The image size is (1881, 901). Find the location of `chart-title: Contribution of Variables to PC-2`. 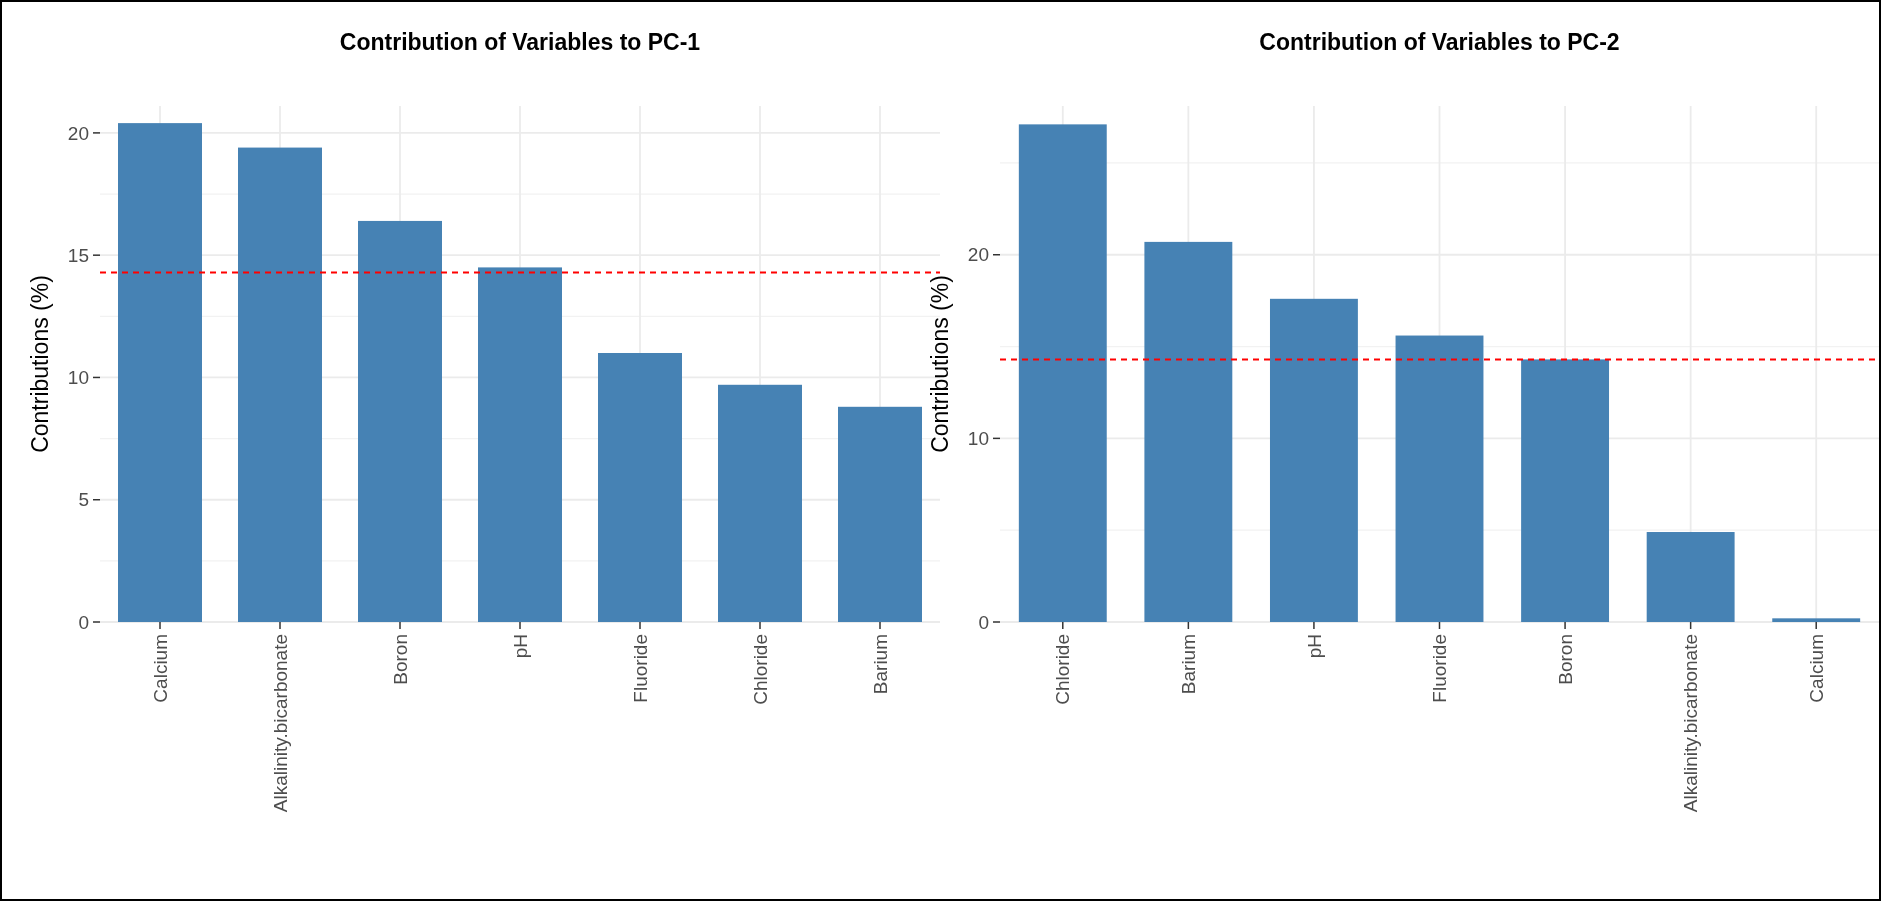

chart-title: Contribution of Variables to PC-2 is located at coordinates (1439, 42).